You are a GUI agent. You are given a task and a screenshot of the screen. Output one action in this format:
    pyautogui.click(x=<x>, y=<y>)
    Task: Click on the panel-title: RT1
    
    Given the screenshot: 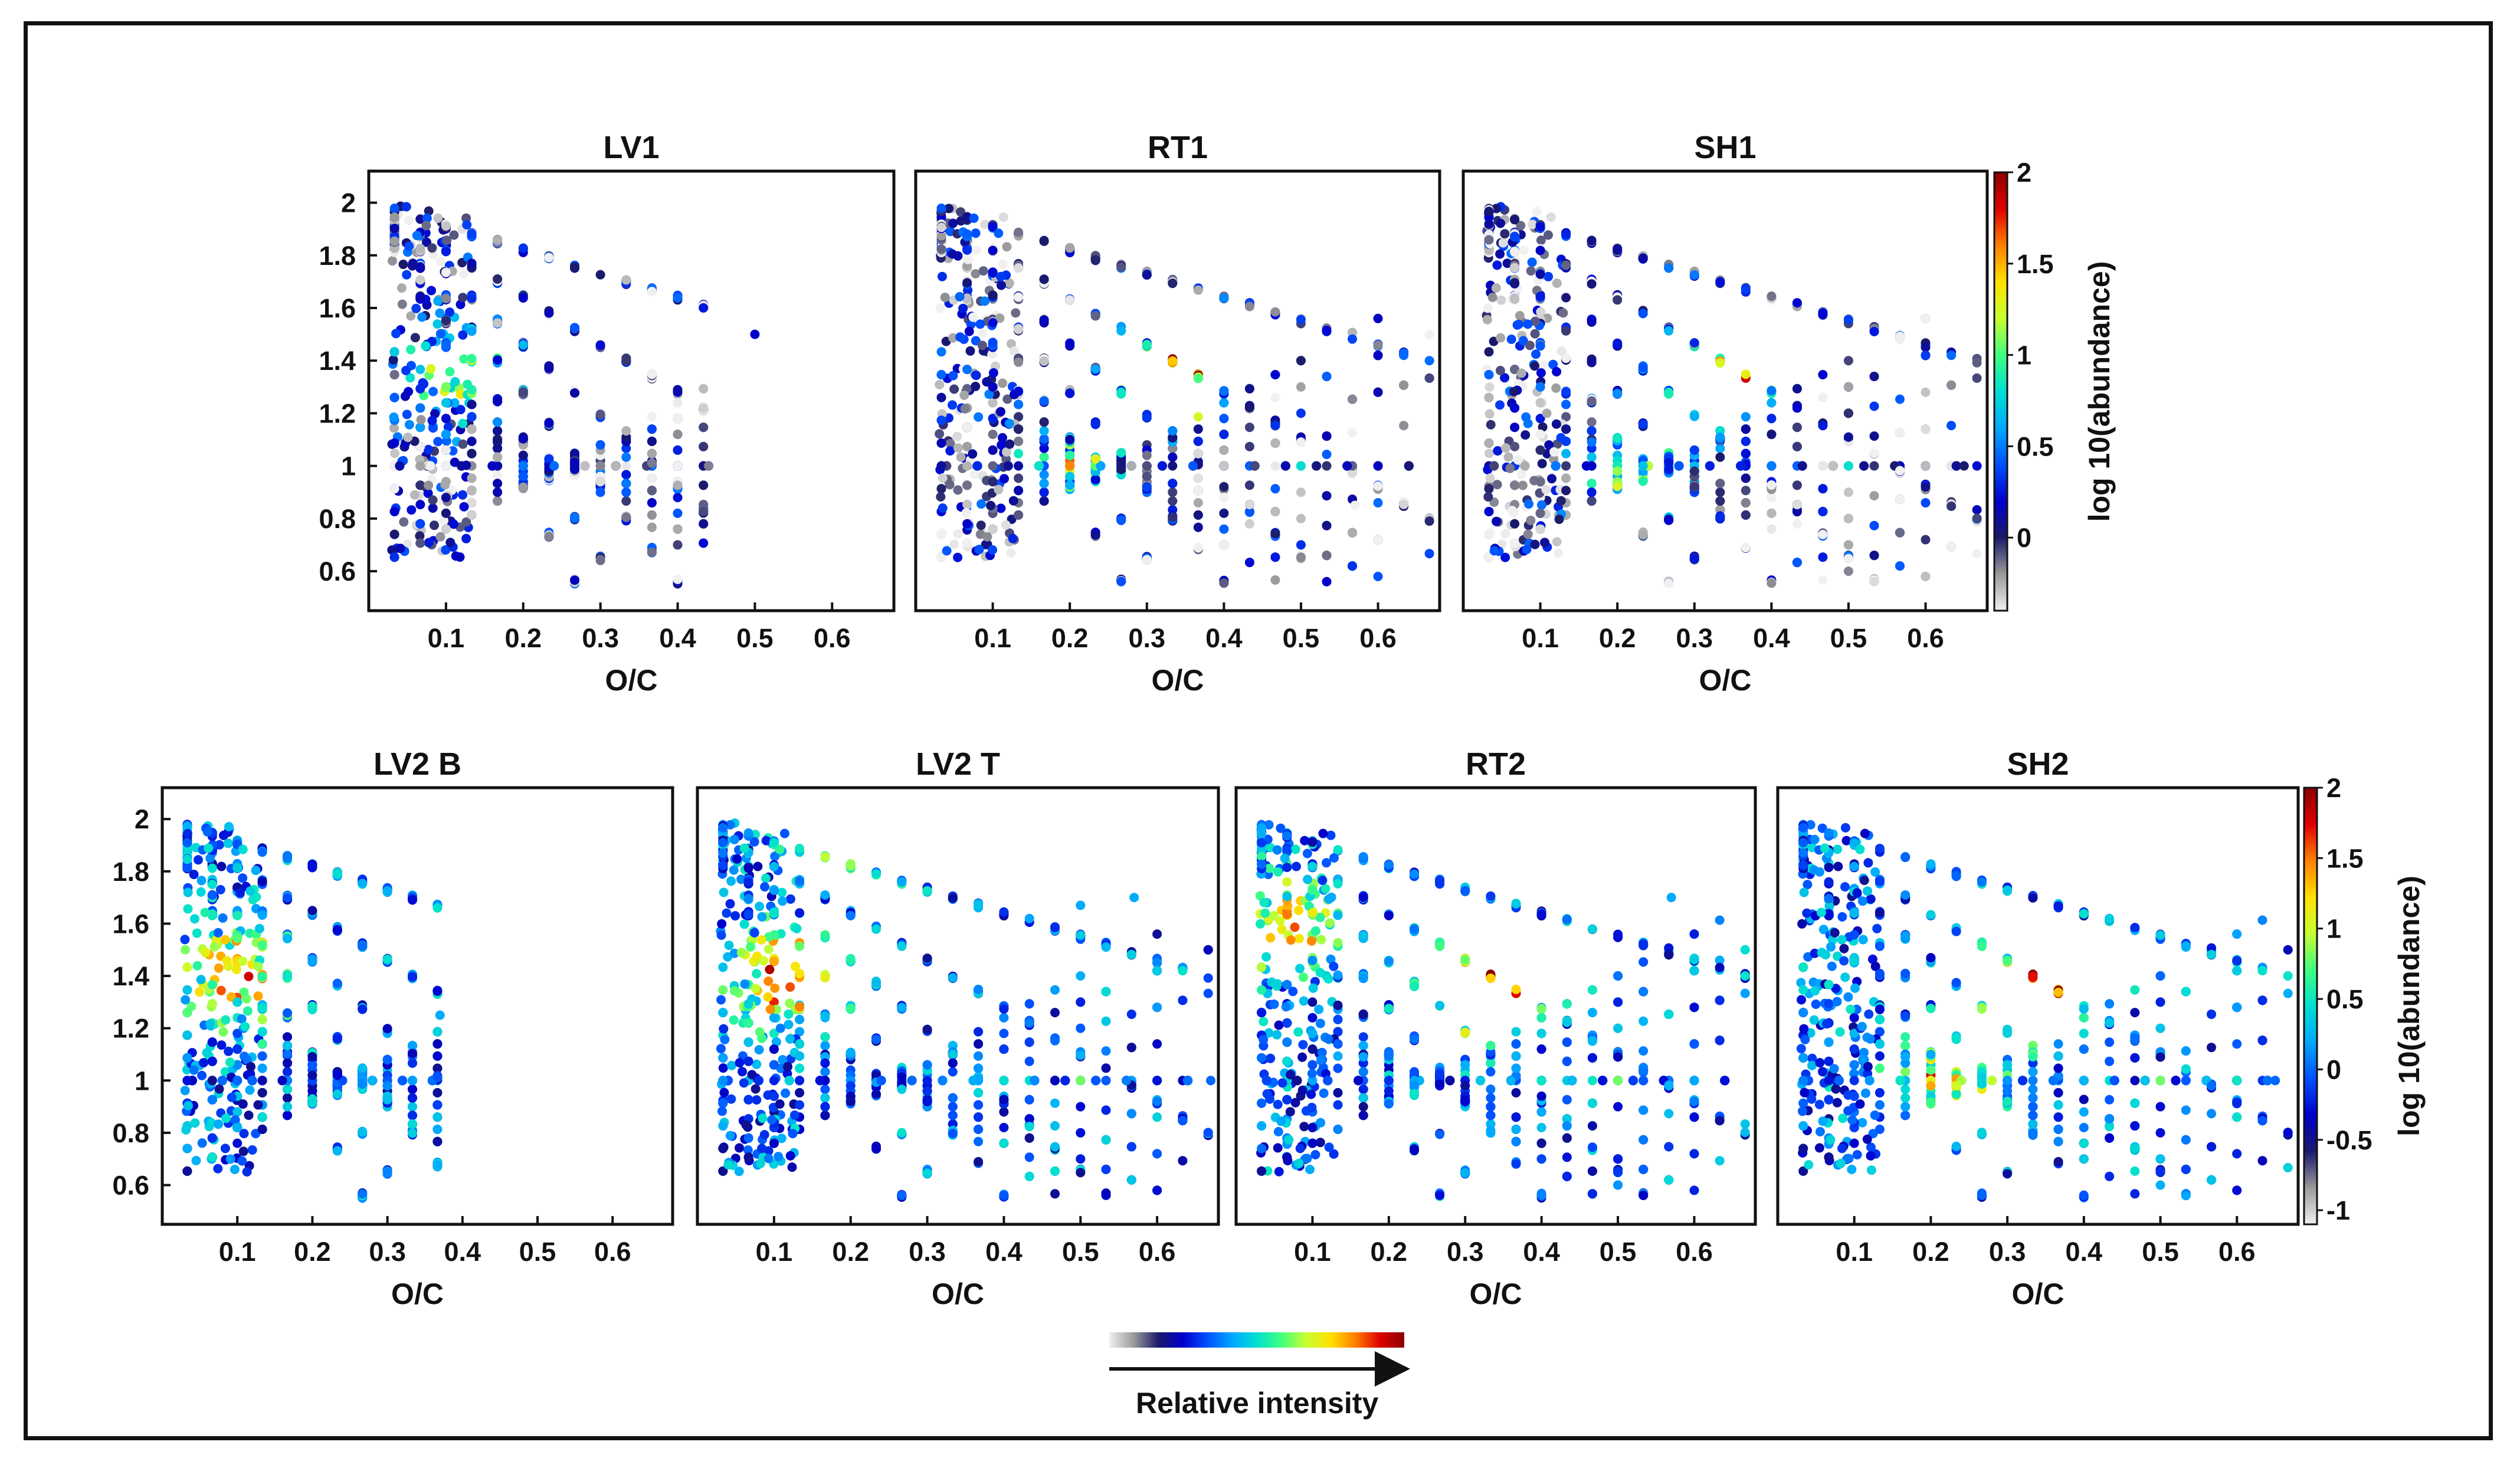 What is the action you would take?
    pyautogui.click(x=1178, y=147)
    